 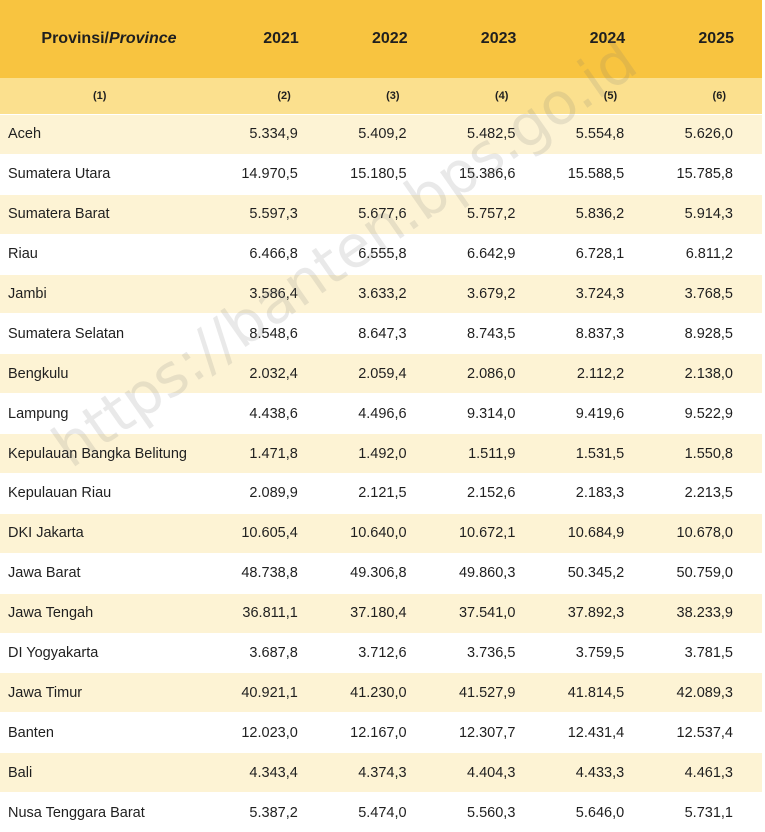 I want to click on value-cell: 9.522,9, so click(x=707, y=414).